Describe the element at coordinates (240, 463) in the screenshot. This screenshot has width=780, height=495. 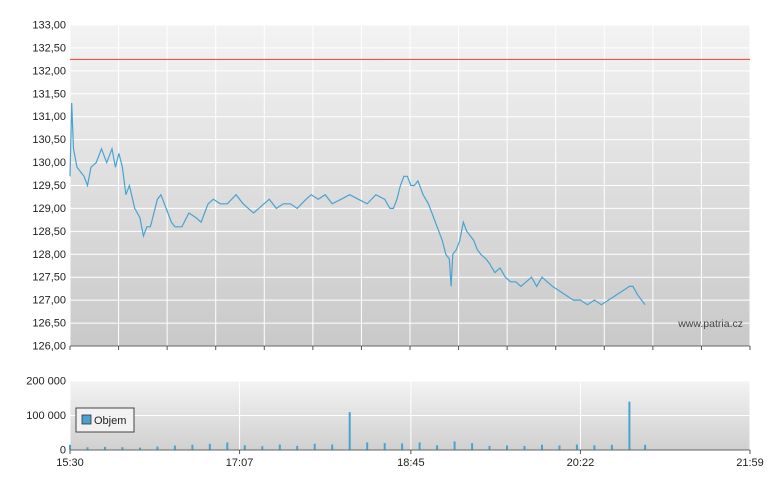
I see `x-tick-label: 17:07` at that location.